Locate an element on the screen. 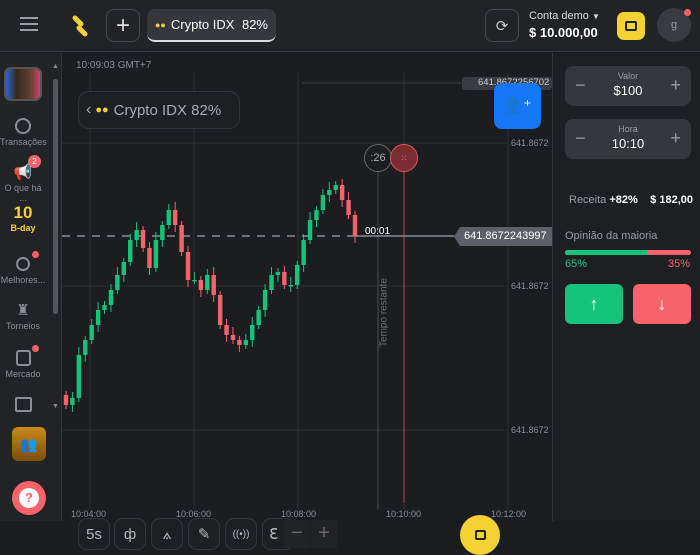  amount-label: Valor is located at coordinates (628, 76).